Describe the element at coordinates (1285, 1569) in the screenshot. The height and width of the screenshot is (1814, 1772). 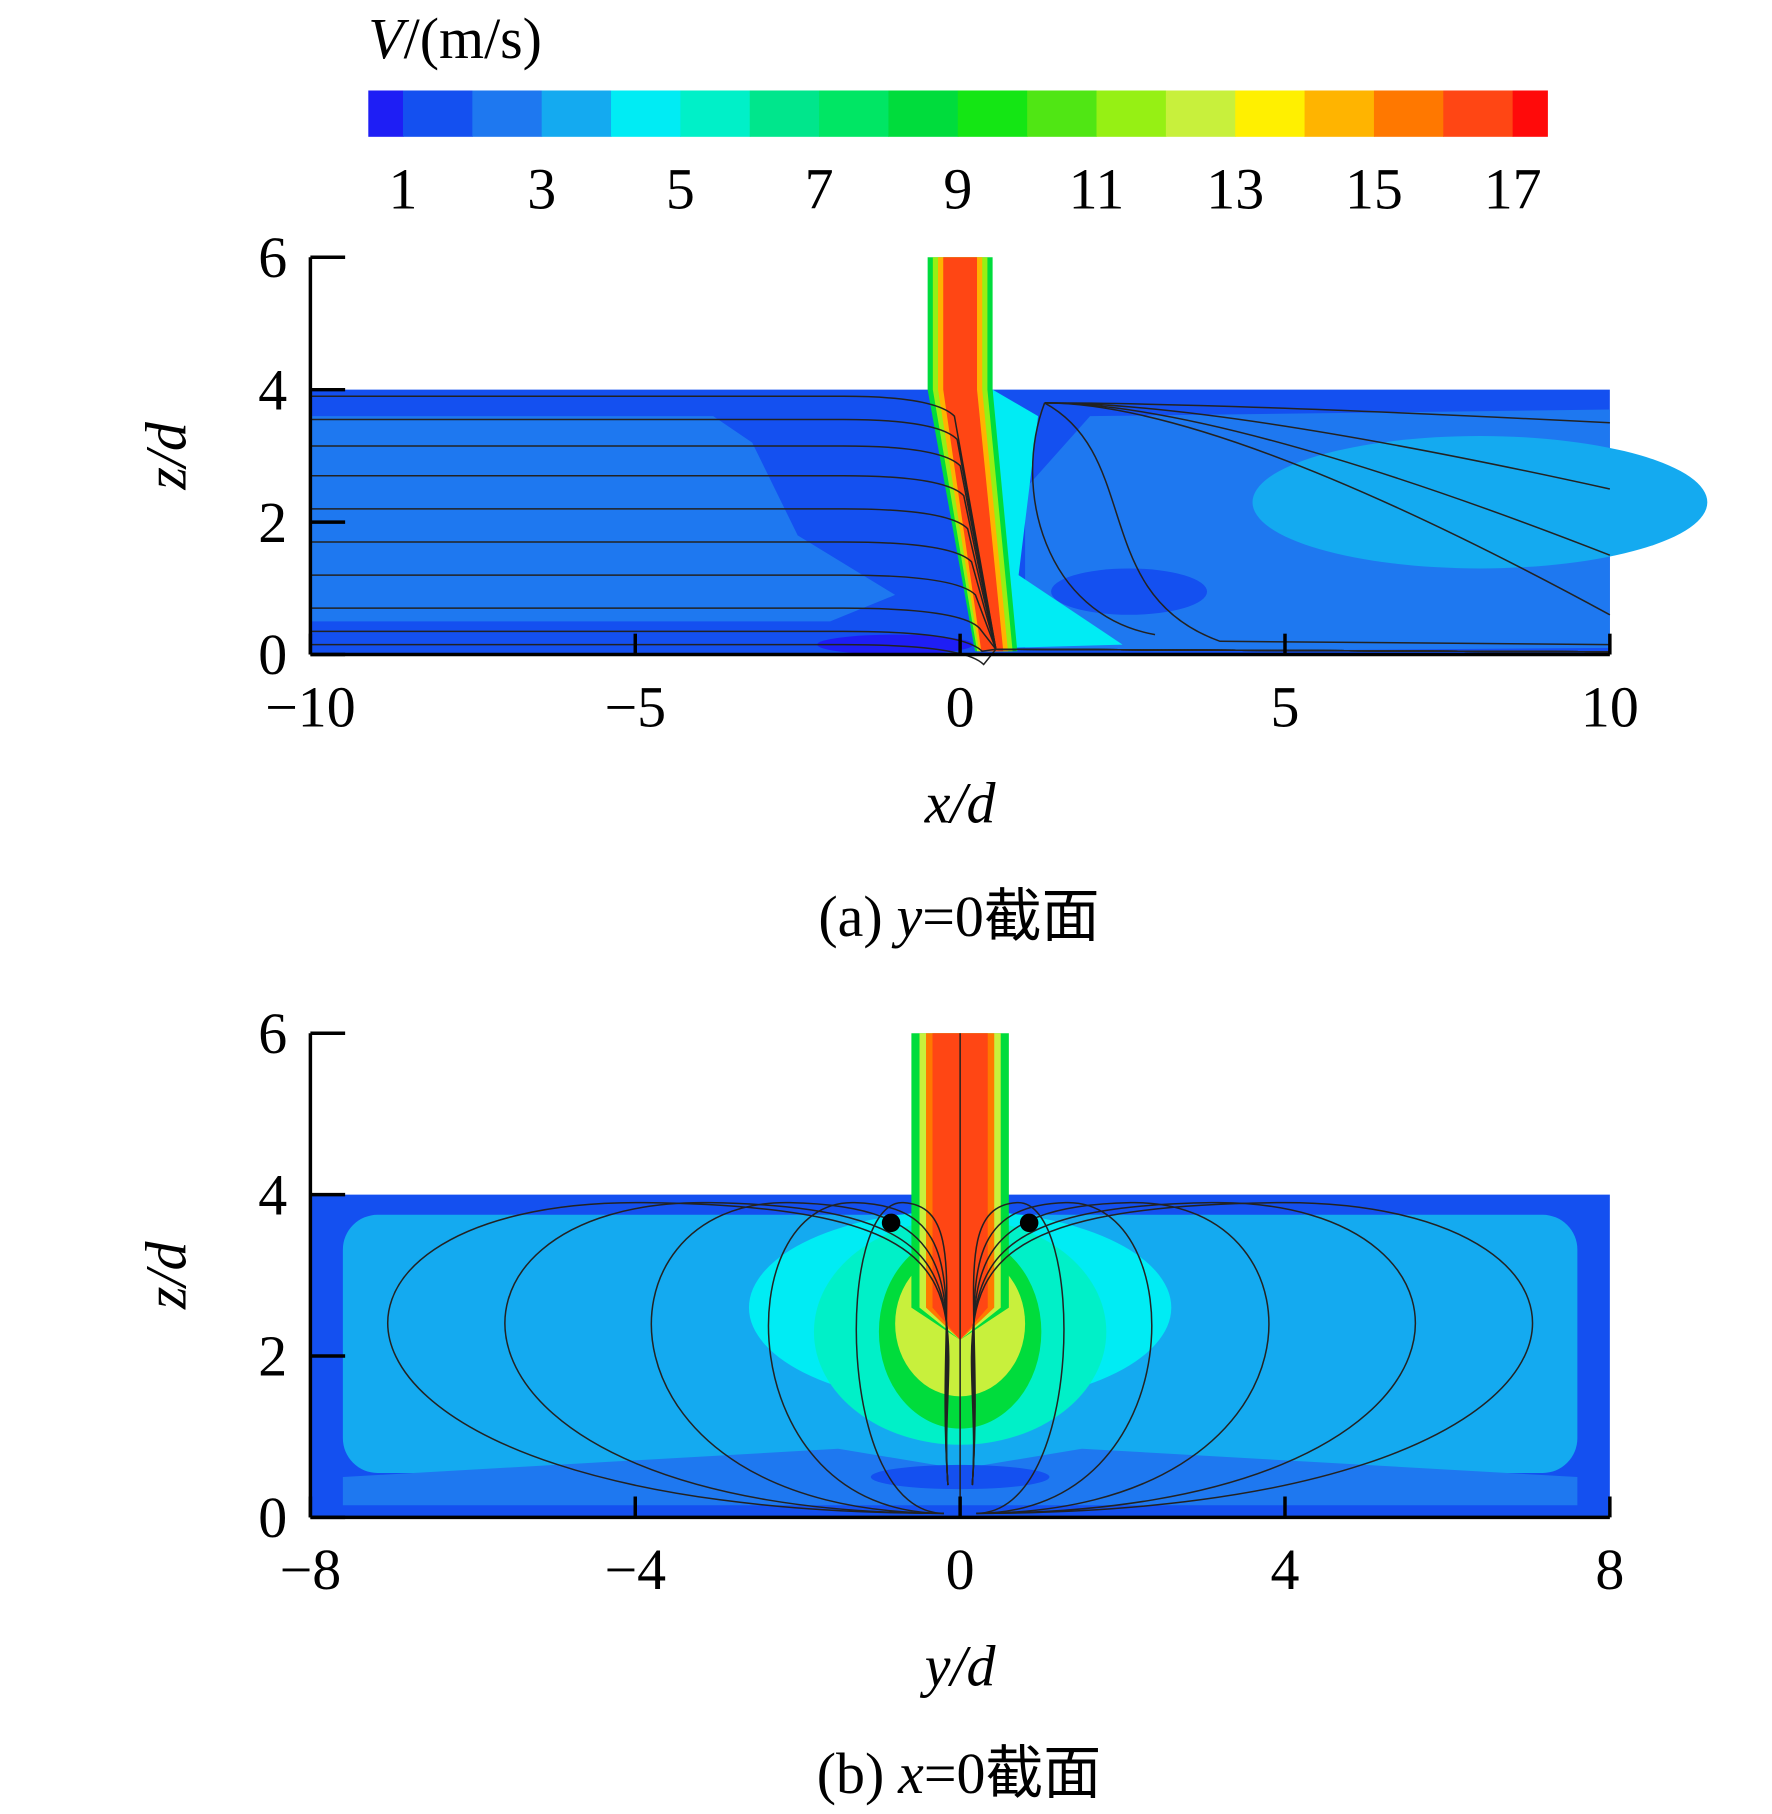
I see `x-tick-label: 4` at that location.